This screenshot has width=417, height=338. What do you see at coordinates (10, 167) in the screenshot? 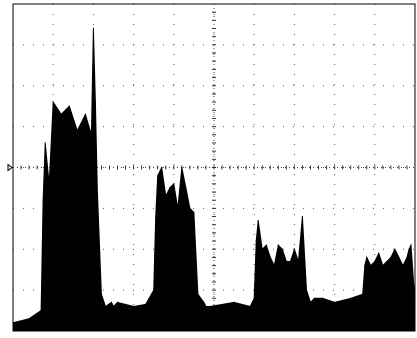
I see `ground-marker-icon` at bounding box center [10, 167].